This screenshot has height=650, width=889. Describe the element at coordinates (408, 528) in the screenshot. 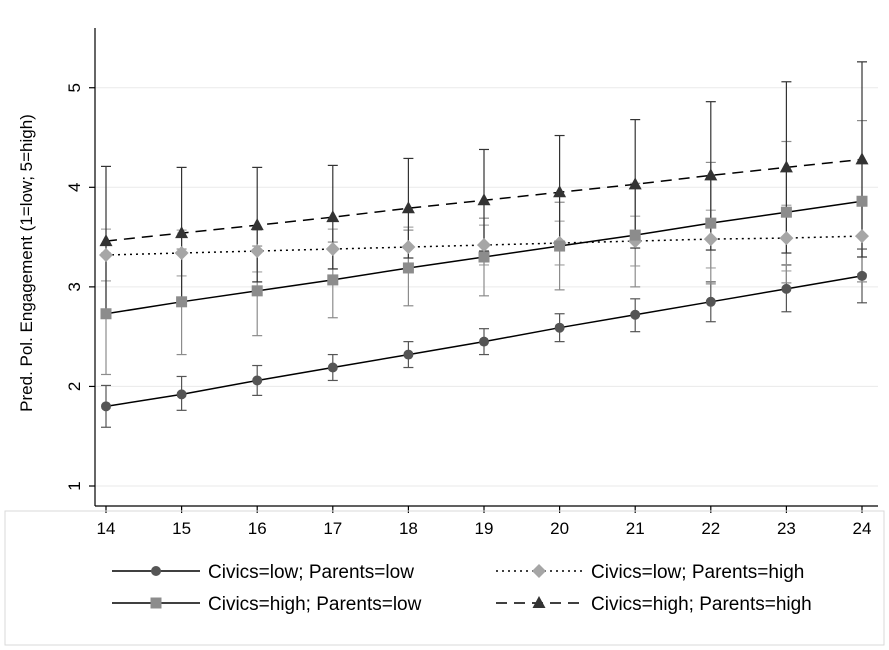

I see `x-tick-label: 18` at that location.